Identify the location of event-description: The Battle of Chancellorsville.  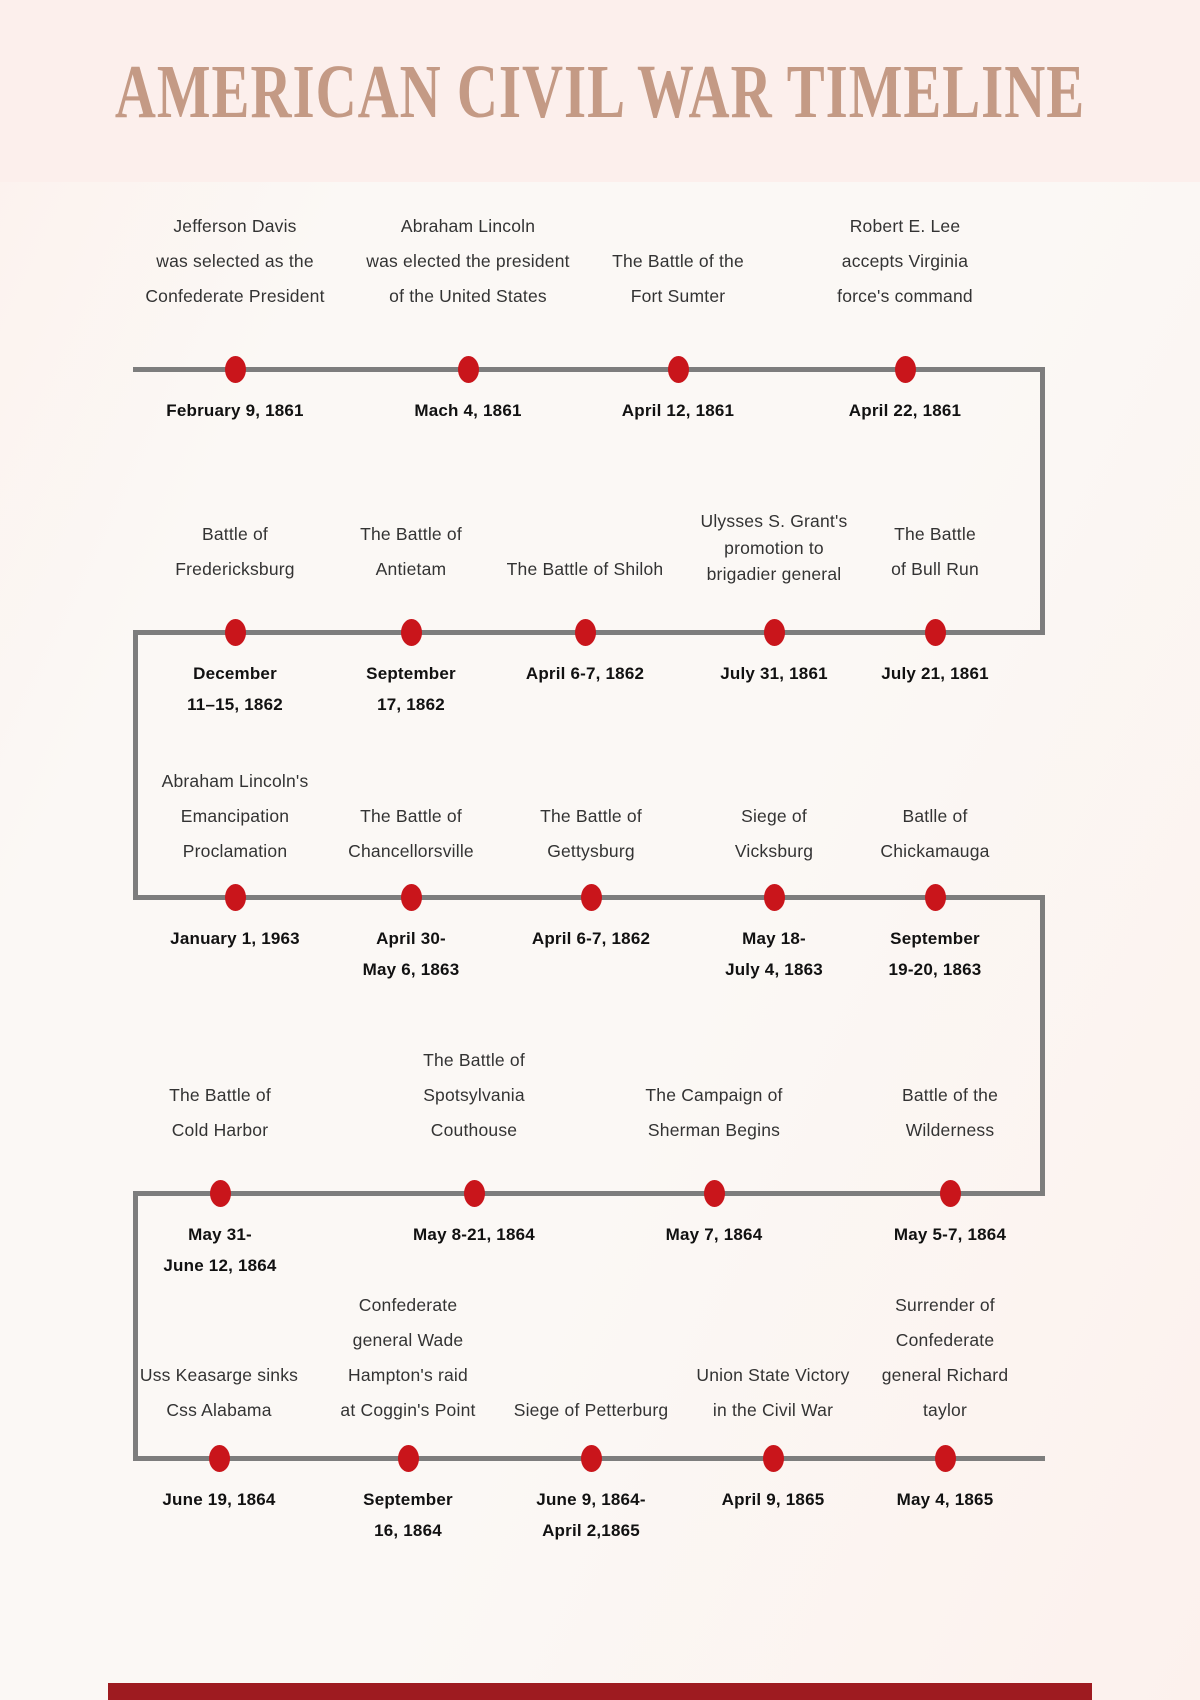
(411, 834).